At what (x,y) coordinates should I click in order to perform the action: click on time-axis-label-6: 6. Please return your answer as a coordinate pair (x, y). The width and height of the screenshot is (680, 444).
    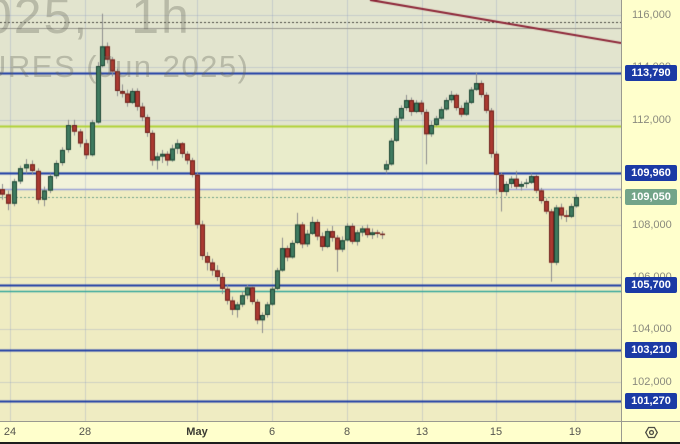
    Looking at the image, I should click on (272, 432).